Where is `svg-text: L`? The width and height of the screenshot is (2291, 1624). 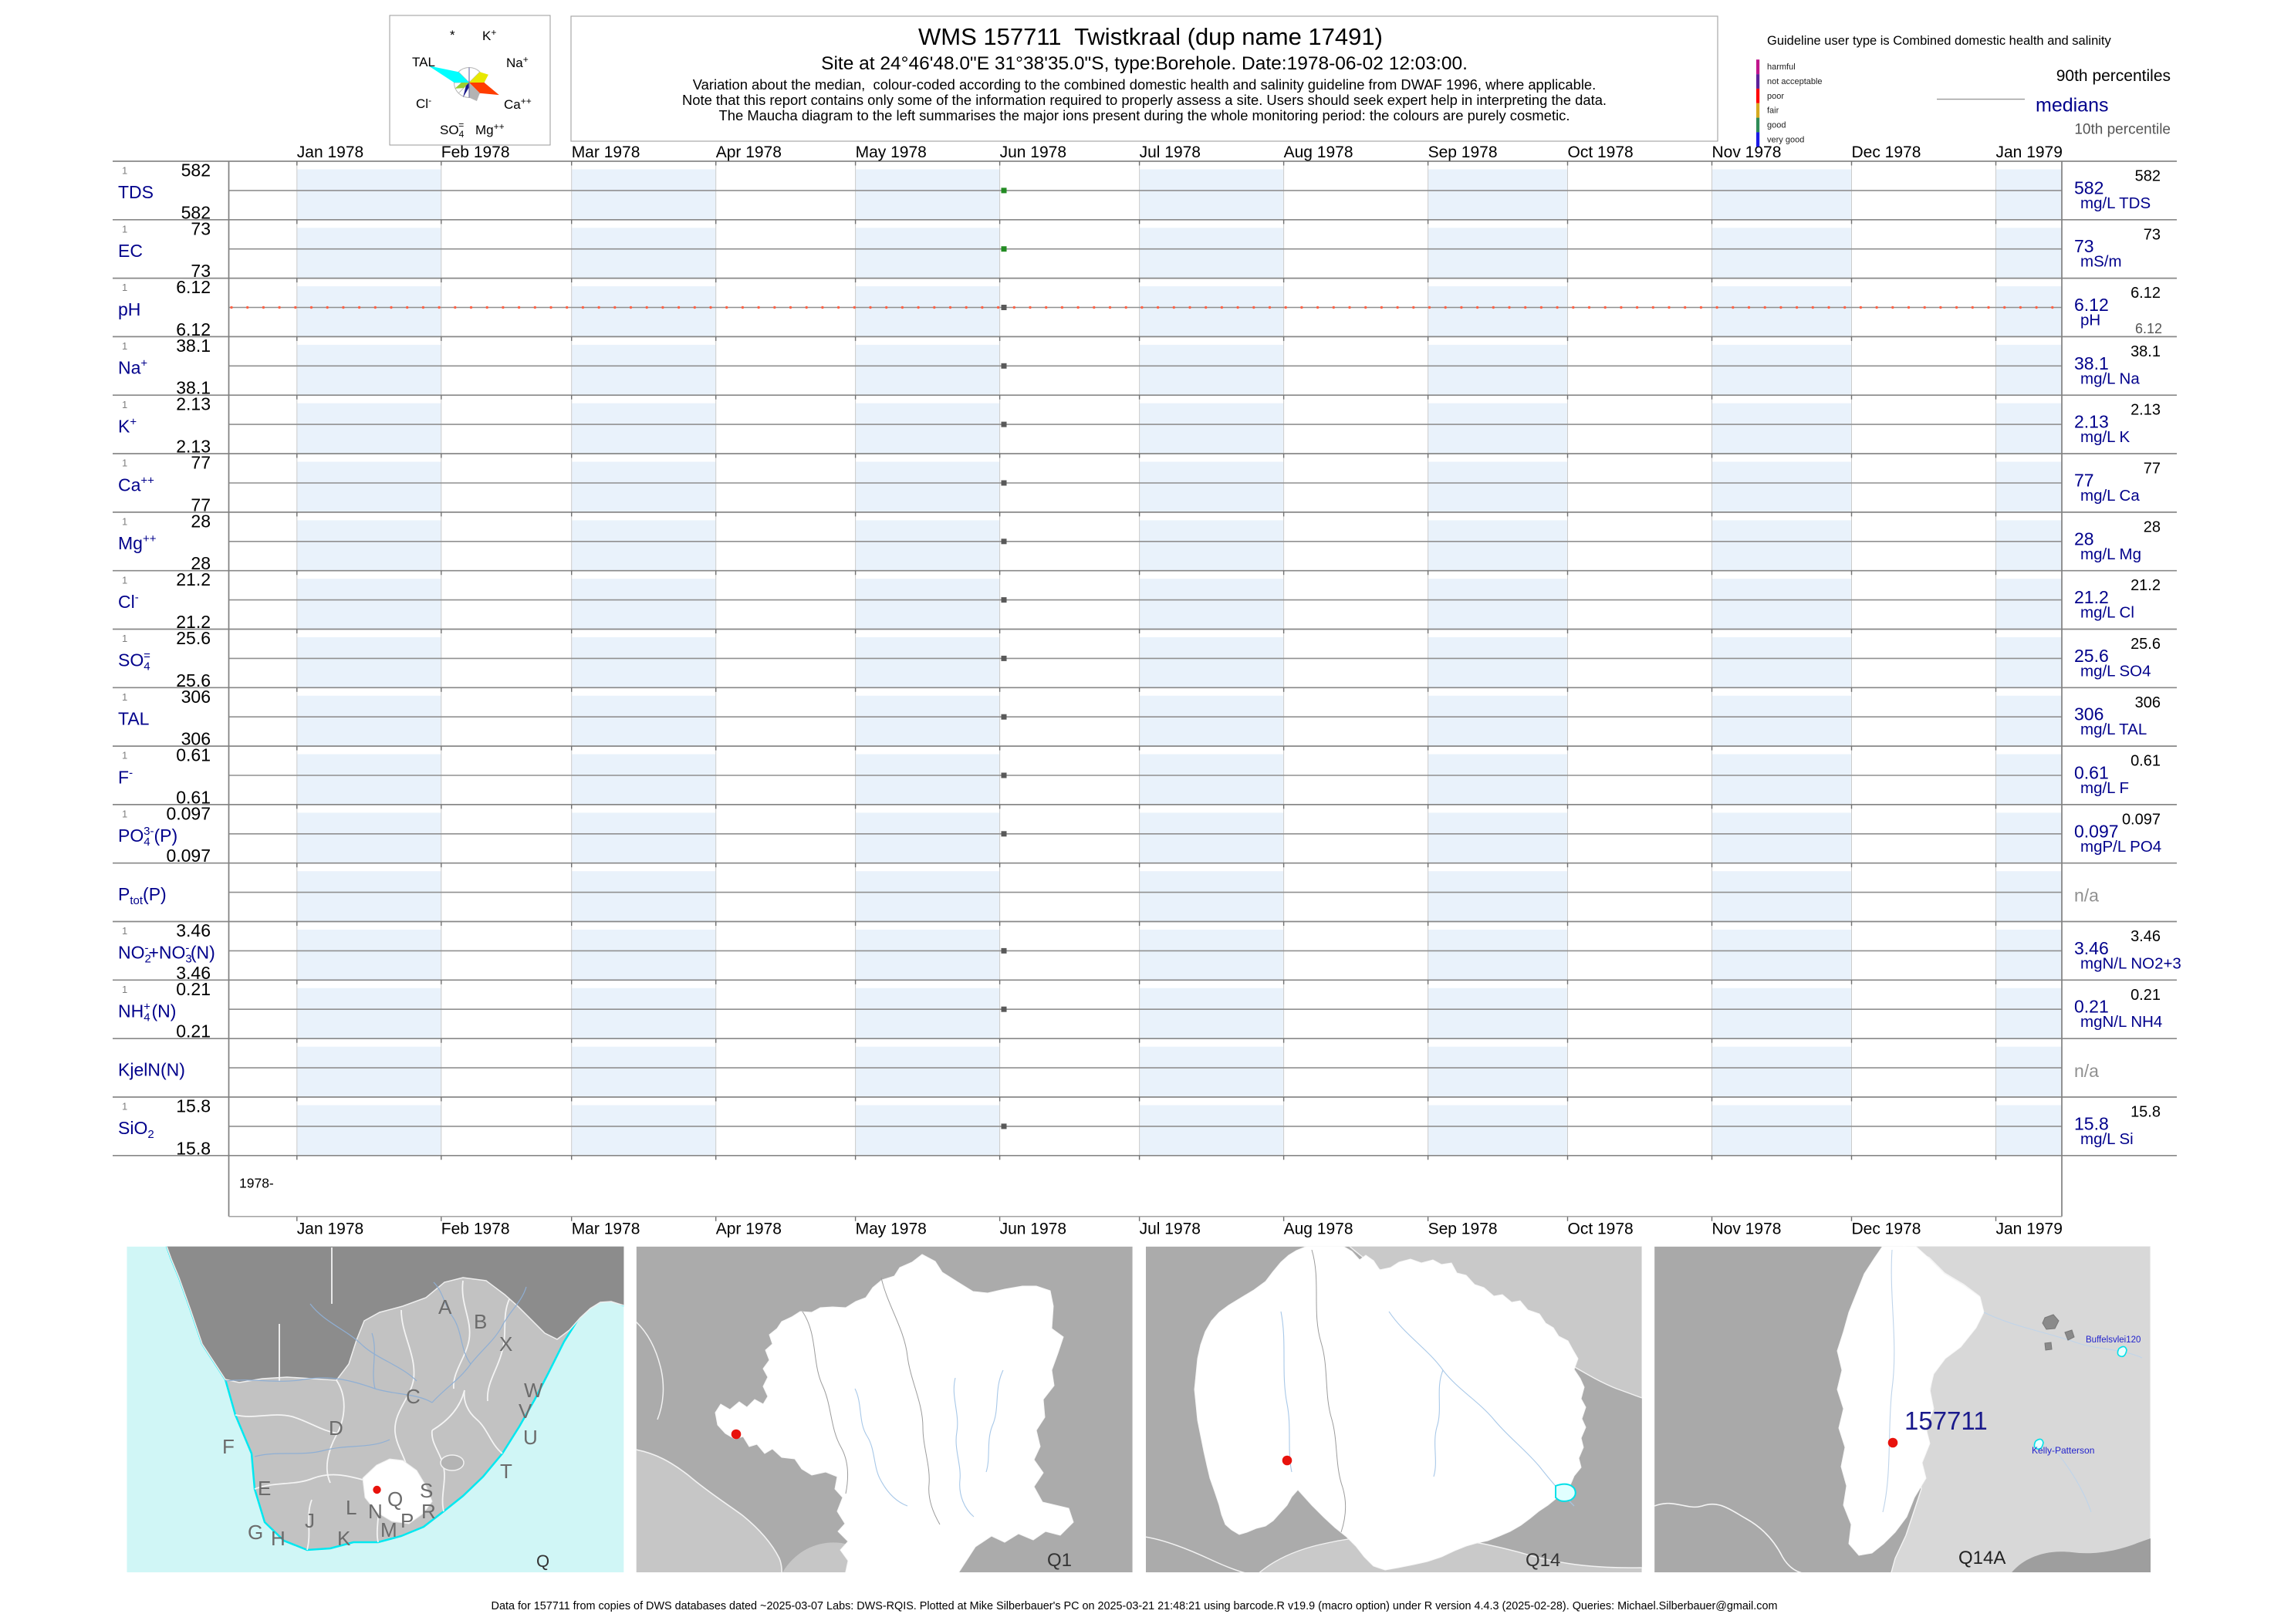
svg-text: L is located at coordinates (351, 1507).